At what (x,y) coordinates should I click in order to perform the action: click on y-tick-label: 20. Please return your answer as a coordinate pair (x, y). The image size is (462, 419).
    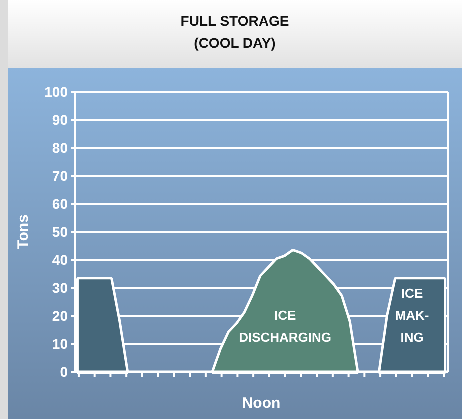
    Looking at the image, I should click on (60, 316).